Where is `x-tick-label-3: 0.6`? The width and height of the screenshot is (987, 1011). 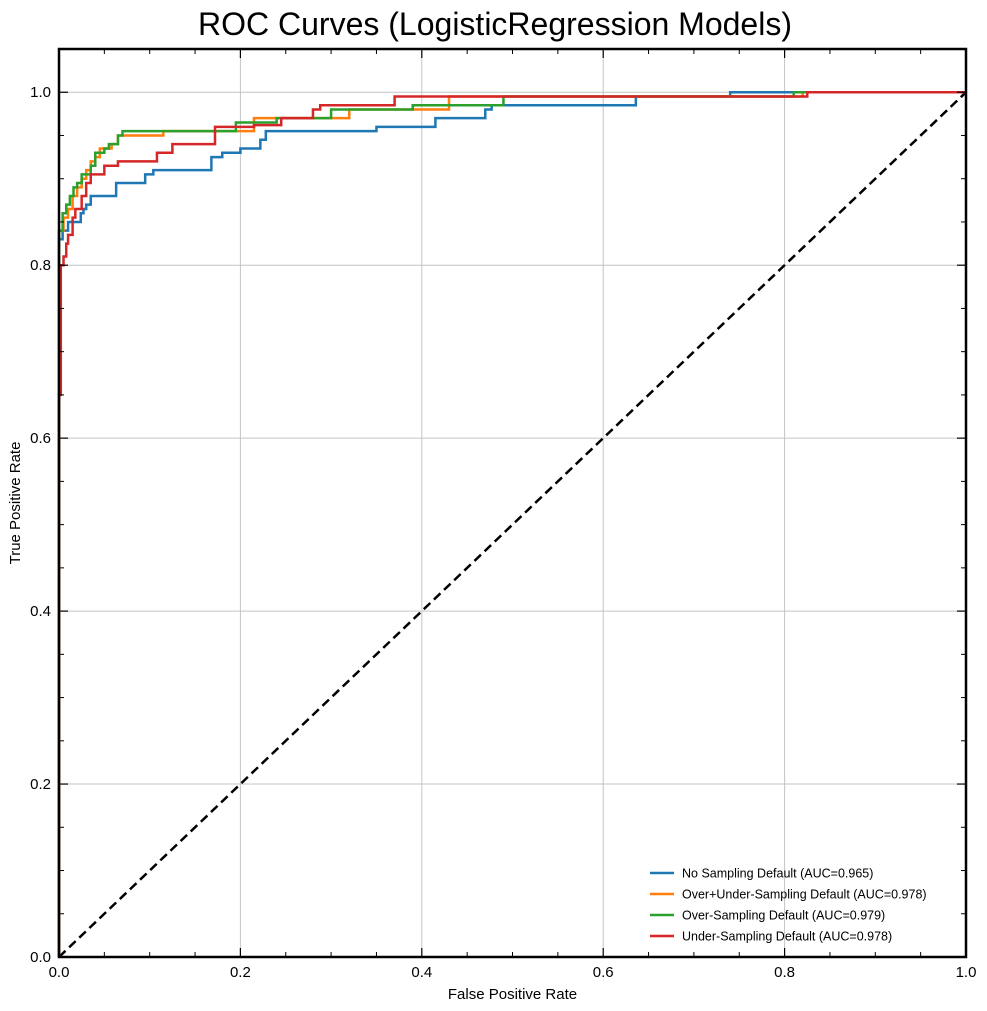 x-tick-label-3: 0.6 is located at coordinates (603, 972).